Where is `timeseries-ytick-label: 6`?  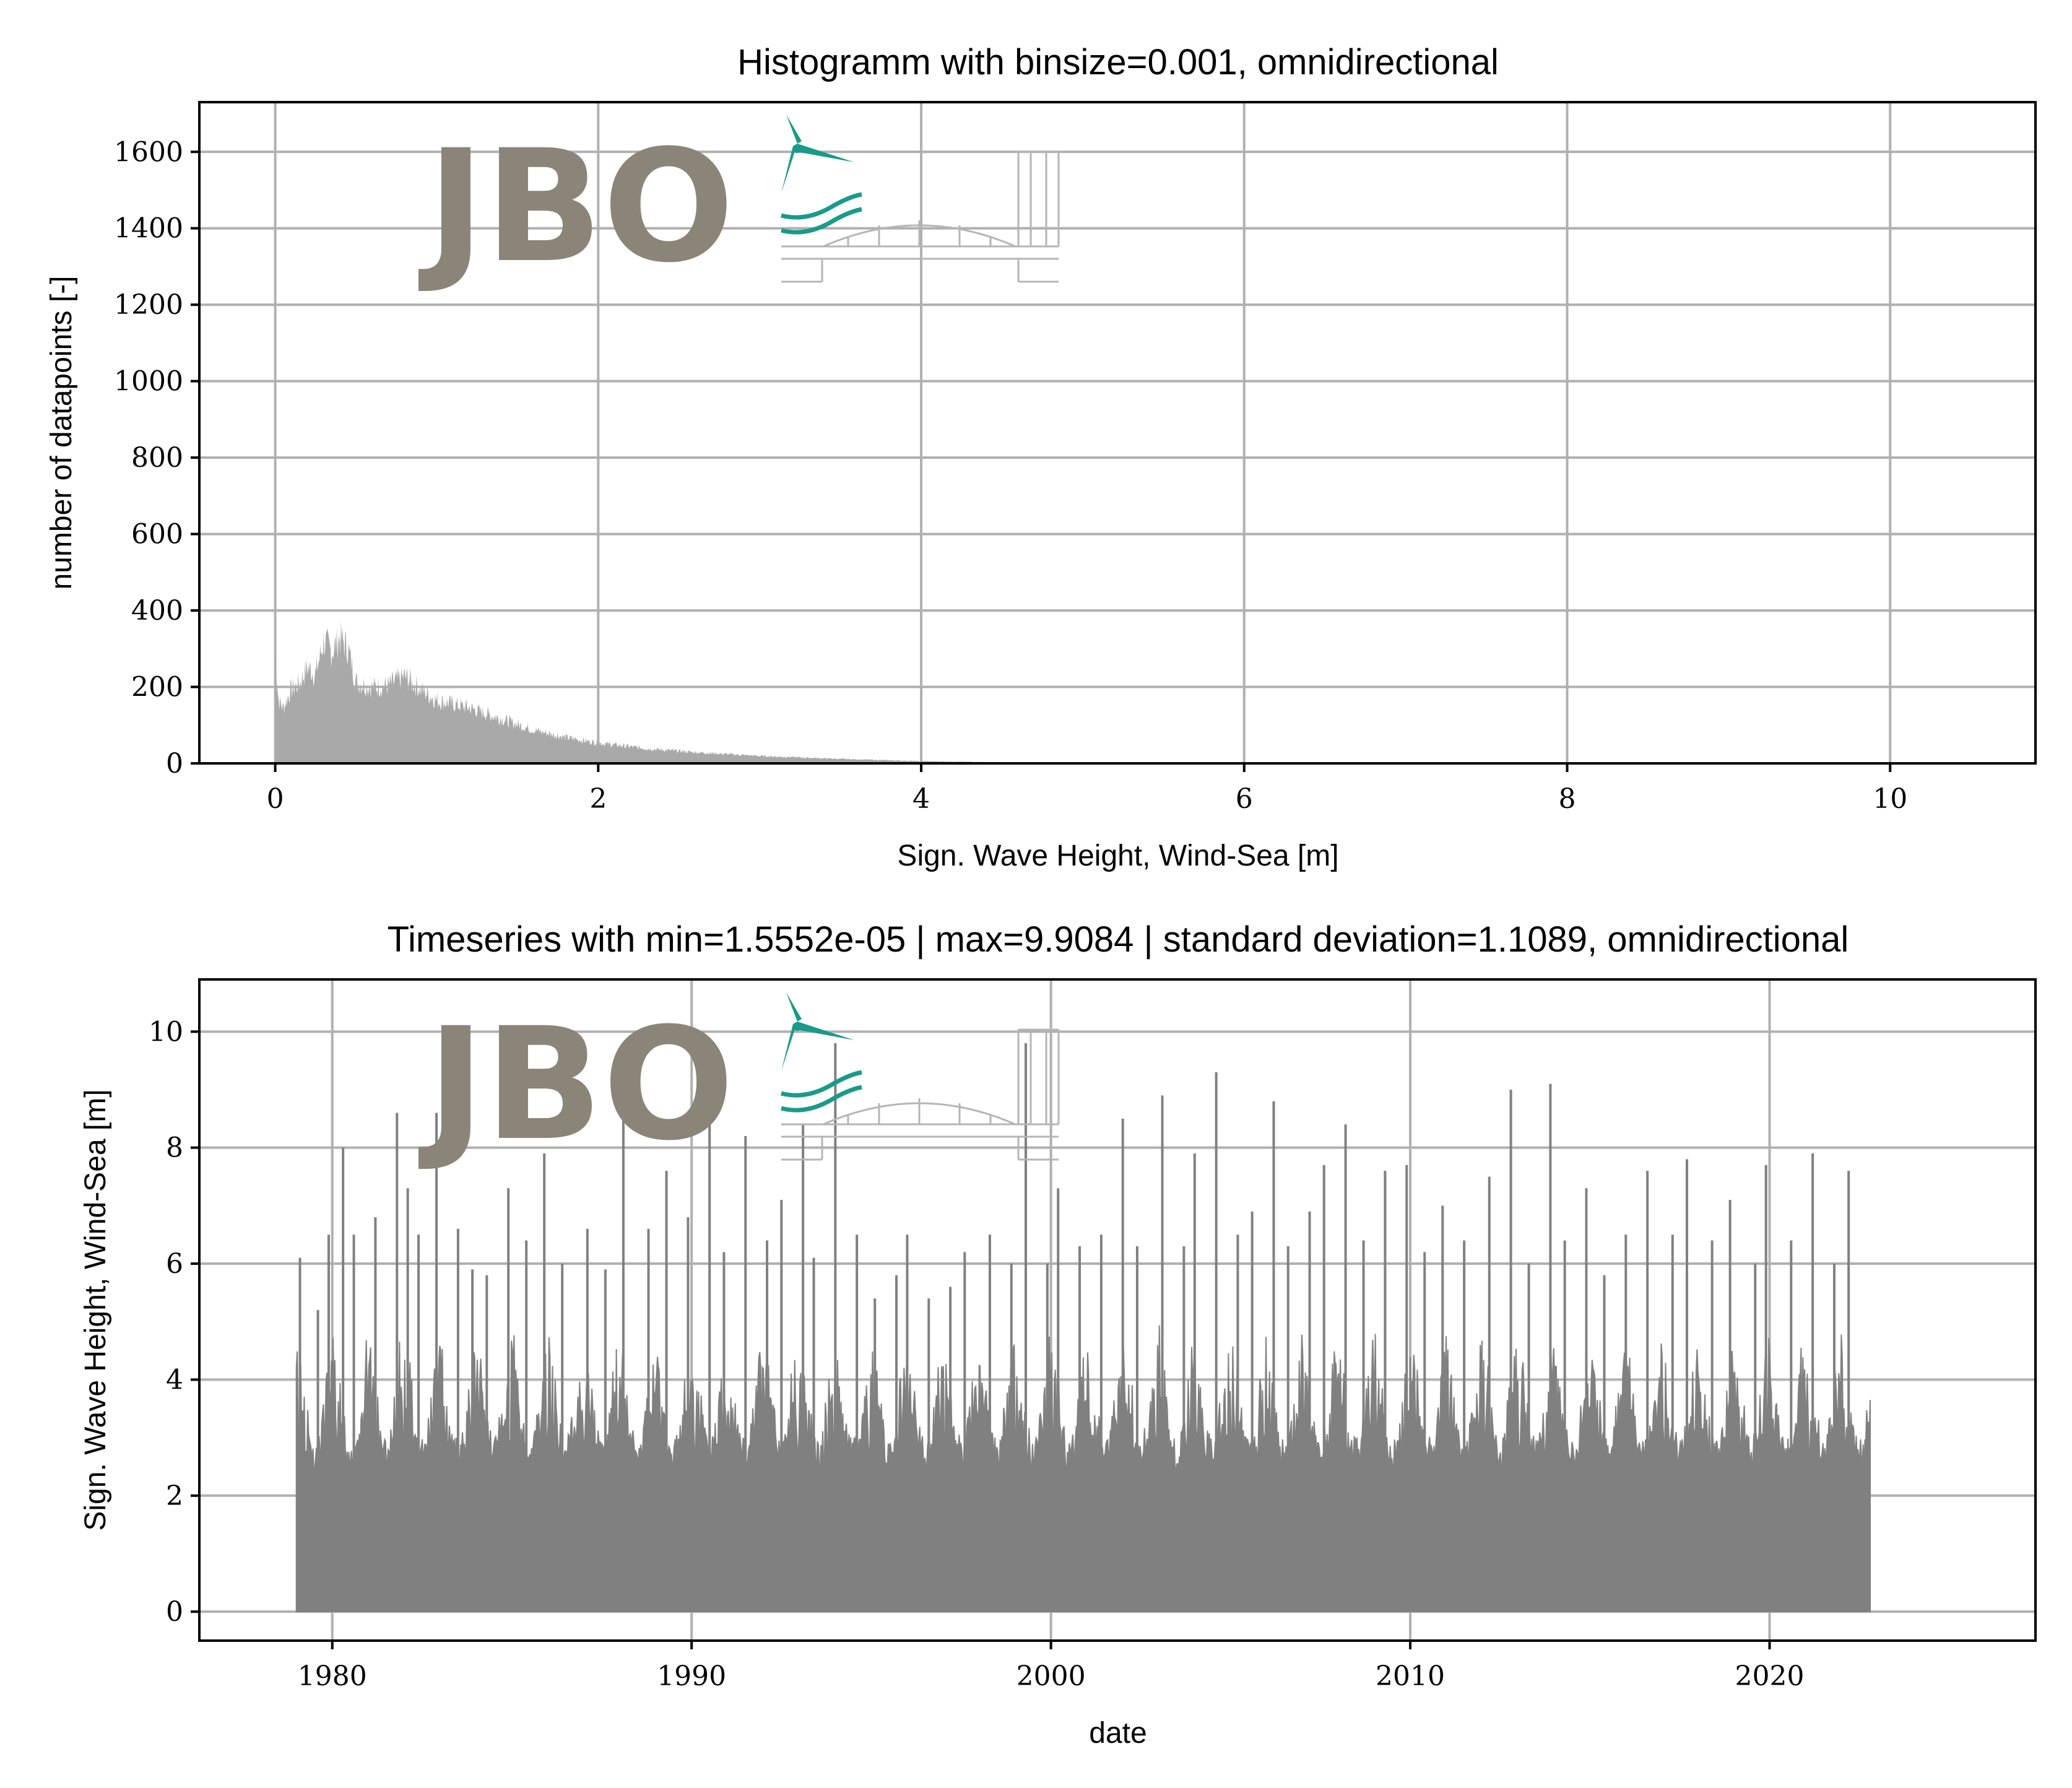 timeseries-ytick-label: 6 is located at coordinates (174, 1264).